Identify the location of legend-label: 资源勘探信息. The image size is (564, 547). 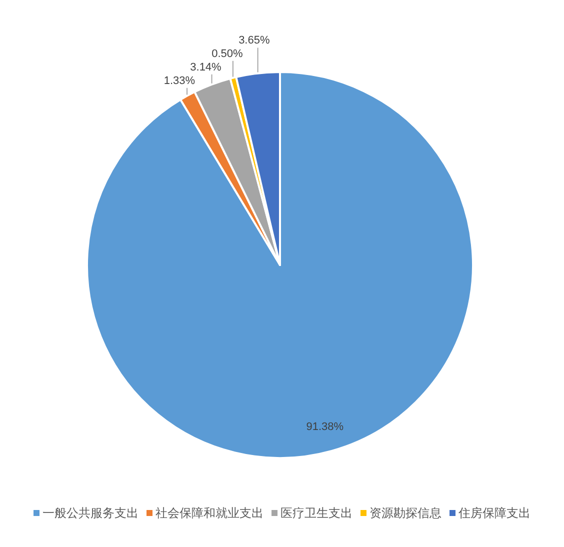
(406, 513).